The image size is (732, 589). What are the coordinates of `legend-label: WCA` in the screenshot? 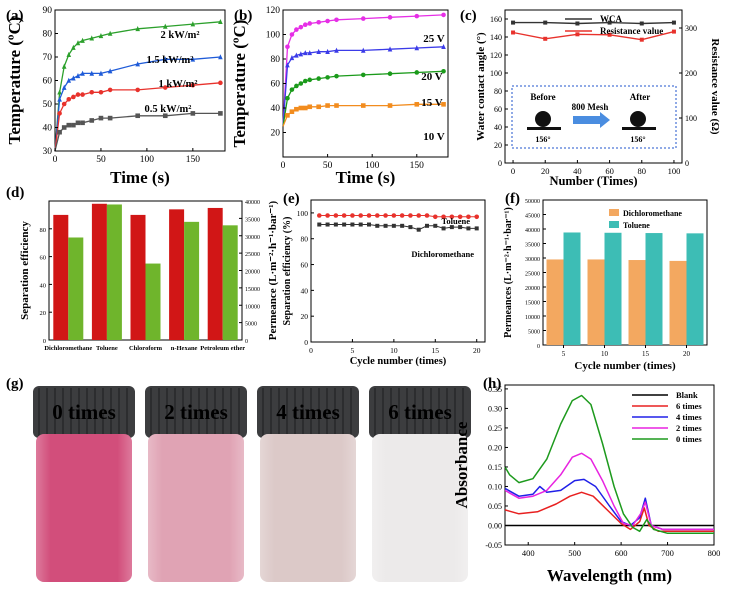 It's located at (611, 19).